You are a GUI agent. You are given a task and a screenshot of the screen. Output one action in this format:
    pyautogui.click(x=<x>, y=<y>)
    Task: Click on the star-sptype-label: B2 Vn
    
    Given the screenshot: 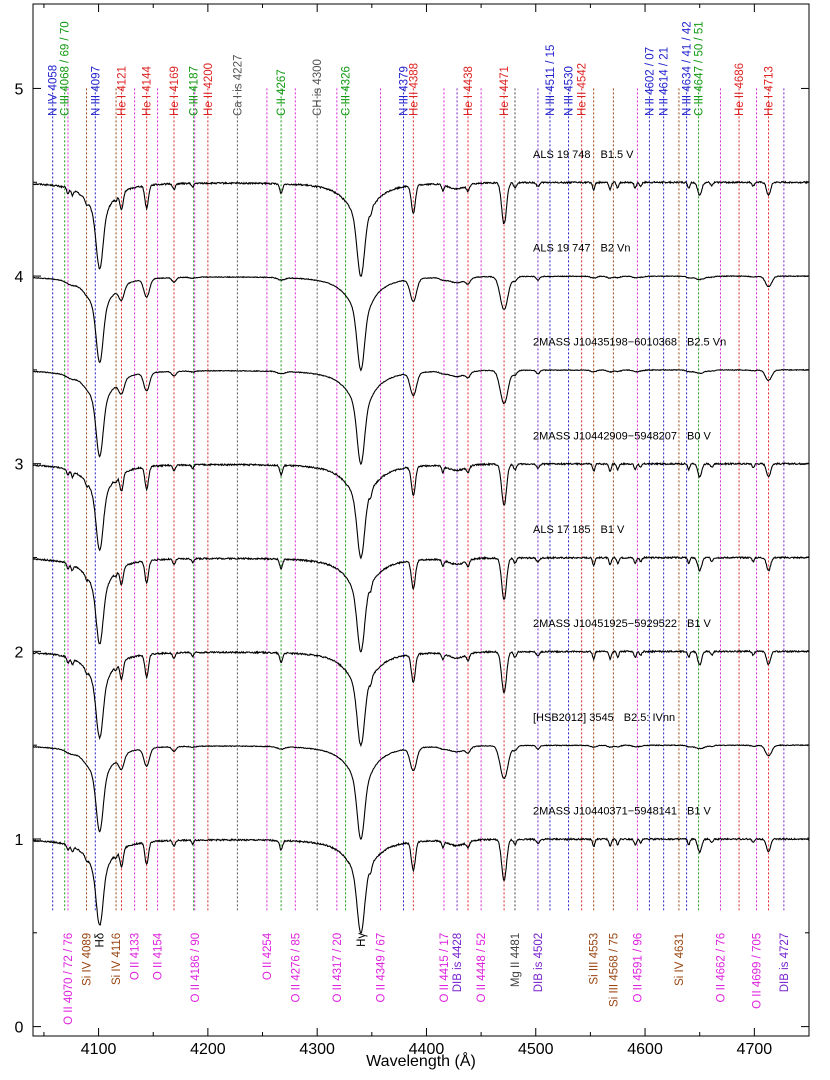 What is the action you would take?
    pyautogui.click(x=616, y=249)
    